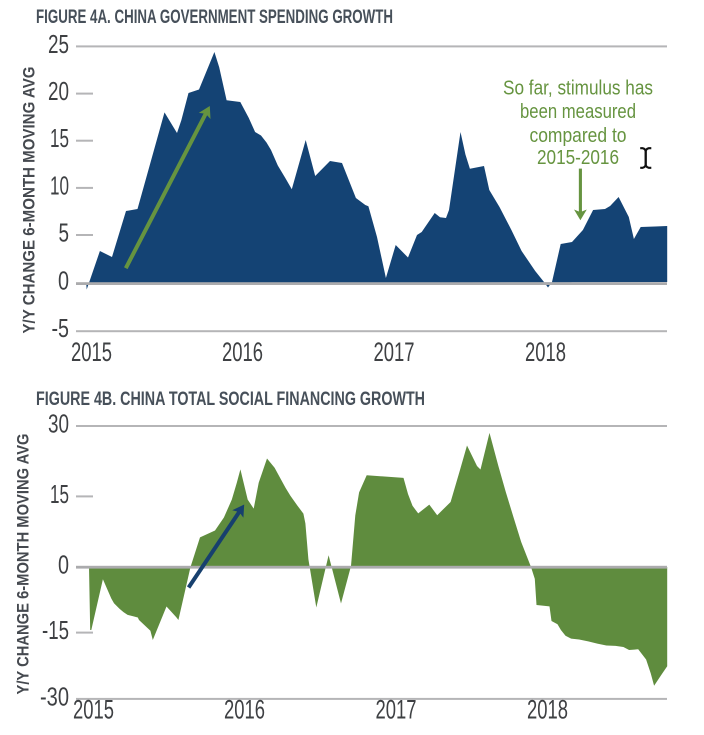  Describe the element at coordinates (578, 157) in the screenshot. I see `svg-text: 2015-2016` at that location.